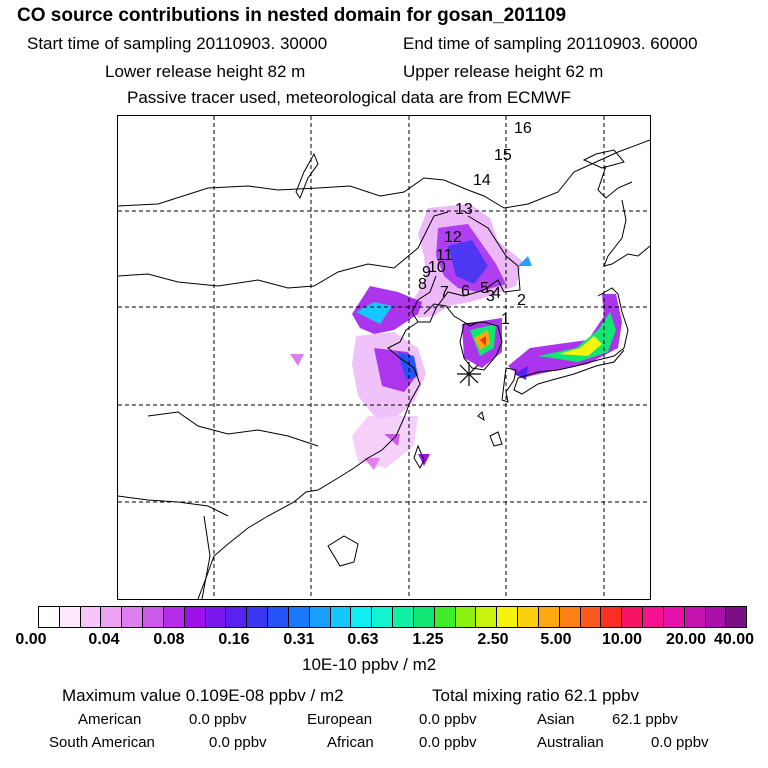 The image size is (768, 768). What do you see at coordinates (734, 639) in the screenshot?
I see `colorbar-tick-label: 40.00` at bounding box center [734, 639].